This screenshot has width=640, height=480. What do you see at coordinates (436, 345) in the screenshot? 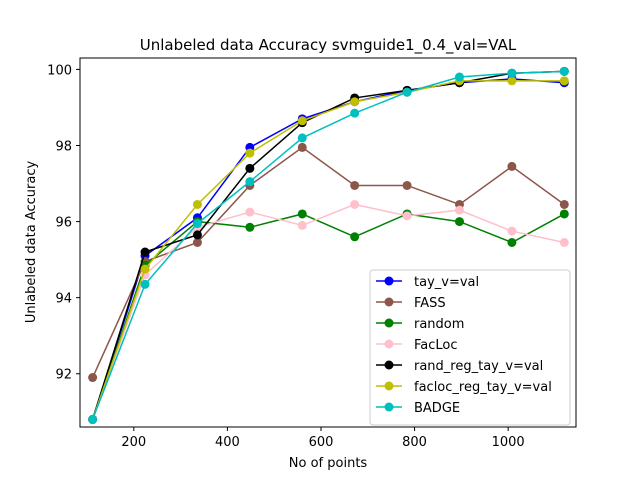
I see `legend-label: FacLoc` at bounding box center [436, 345].